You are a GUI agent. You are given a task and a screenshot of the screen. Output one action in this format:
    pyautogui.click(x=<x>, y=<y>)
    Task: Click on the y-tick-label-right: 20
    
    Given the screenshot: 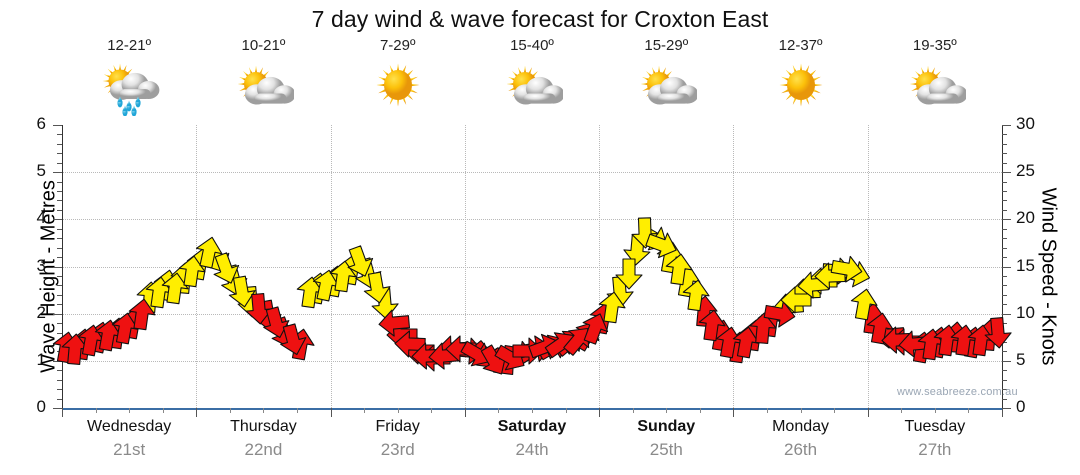 What is the action you would take?
    pyautogui.click(x=1025, y=218)
    